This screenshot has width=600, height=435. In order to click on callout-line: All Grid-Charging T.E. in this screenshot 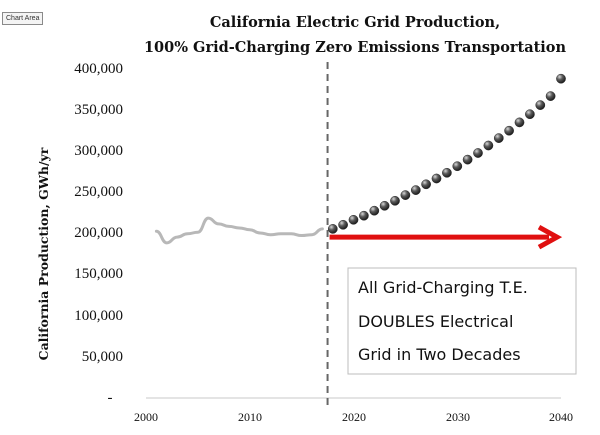, I will do `click(443, 287)`.